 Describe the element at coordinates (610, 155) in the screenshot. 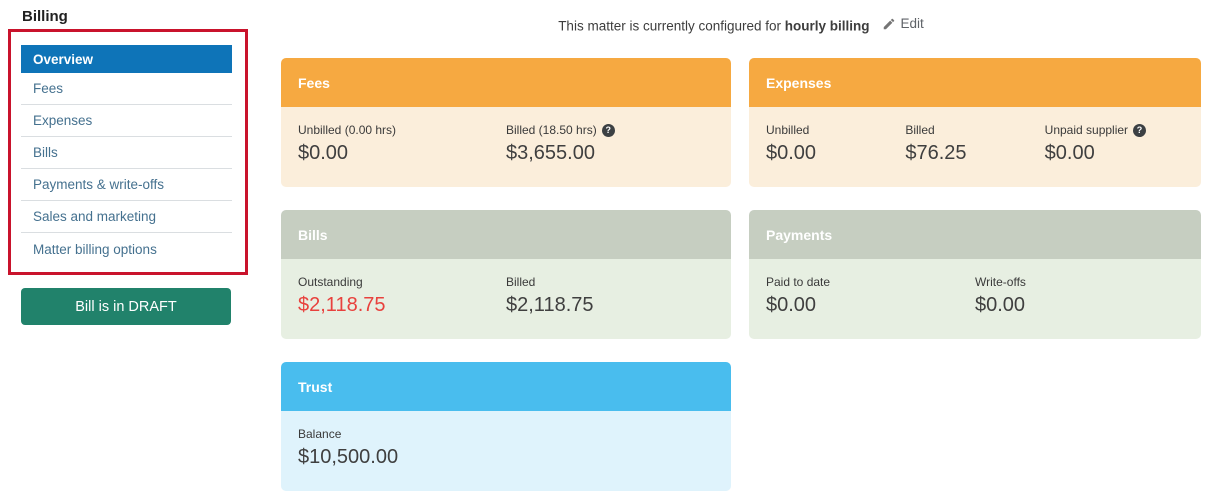

I see `fees-billed-metric: Billed (18.50 hrs)? $3,655.00` at that location.